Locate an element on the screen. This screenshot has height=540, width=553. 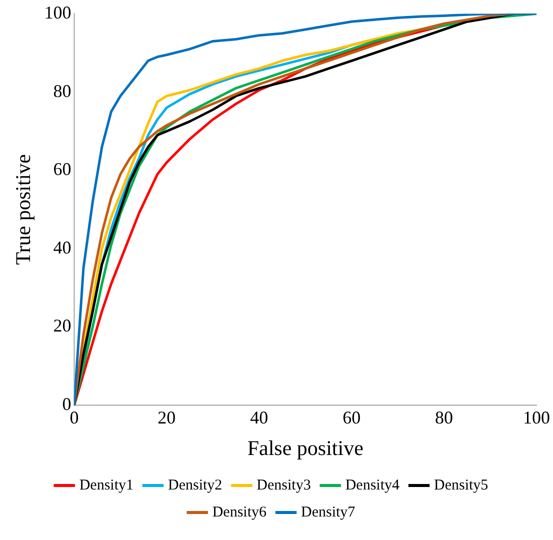
legend-label: Density1 is located at coordinates (106, 485).